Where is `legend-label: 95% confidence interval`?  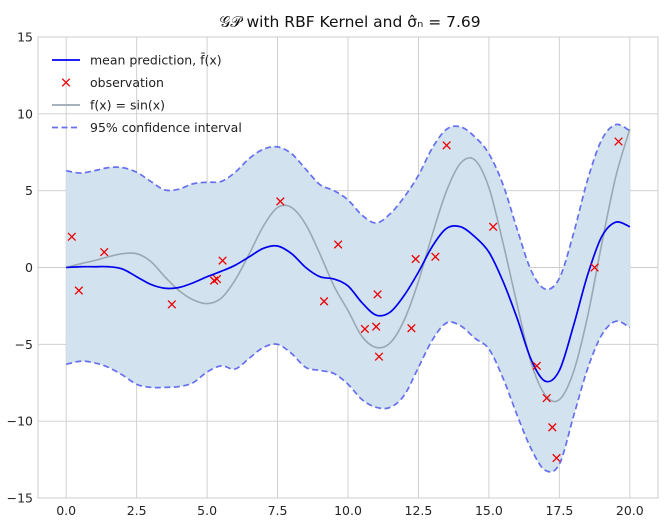 legend-label: 95% confidence interval is located at coordinates (166, 127).